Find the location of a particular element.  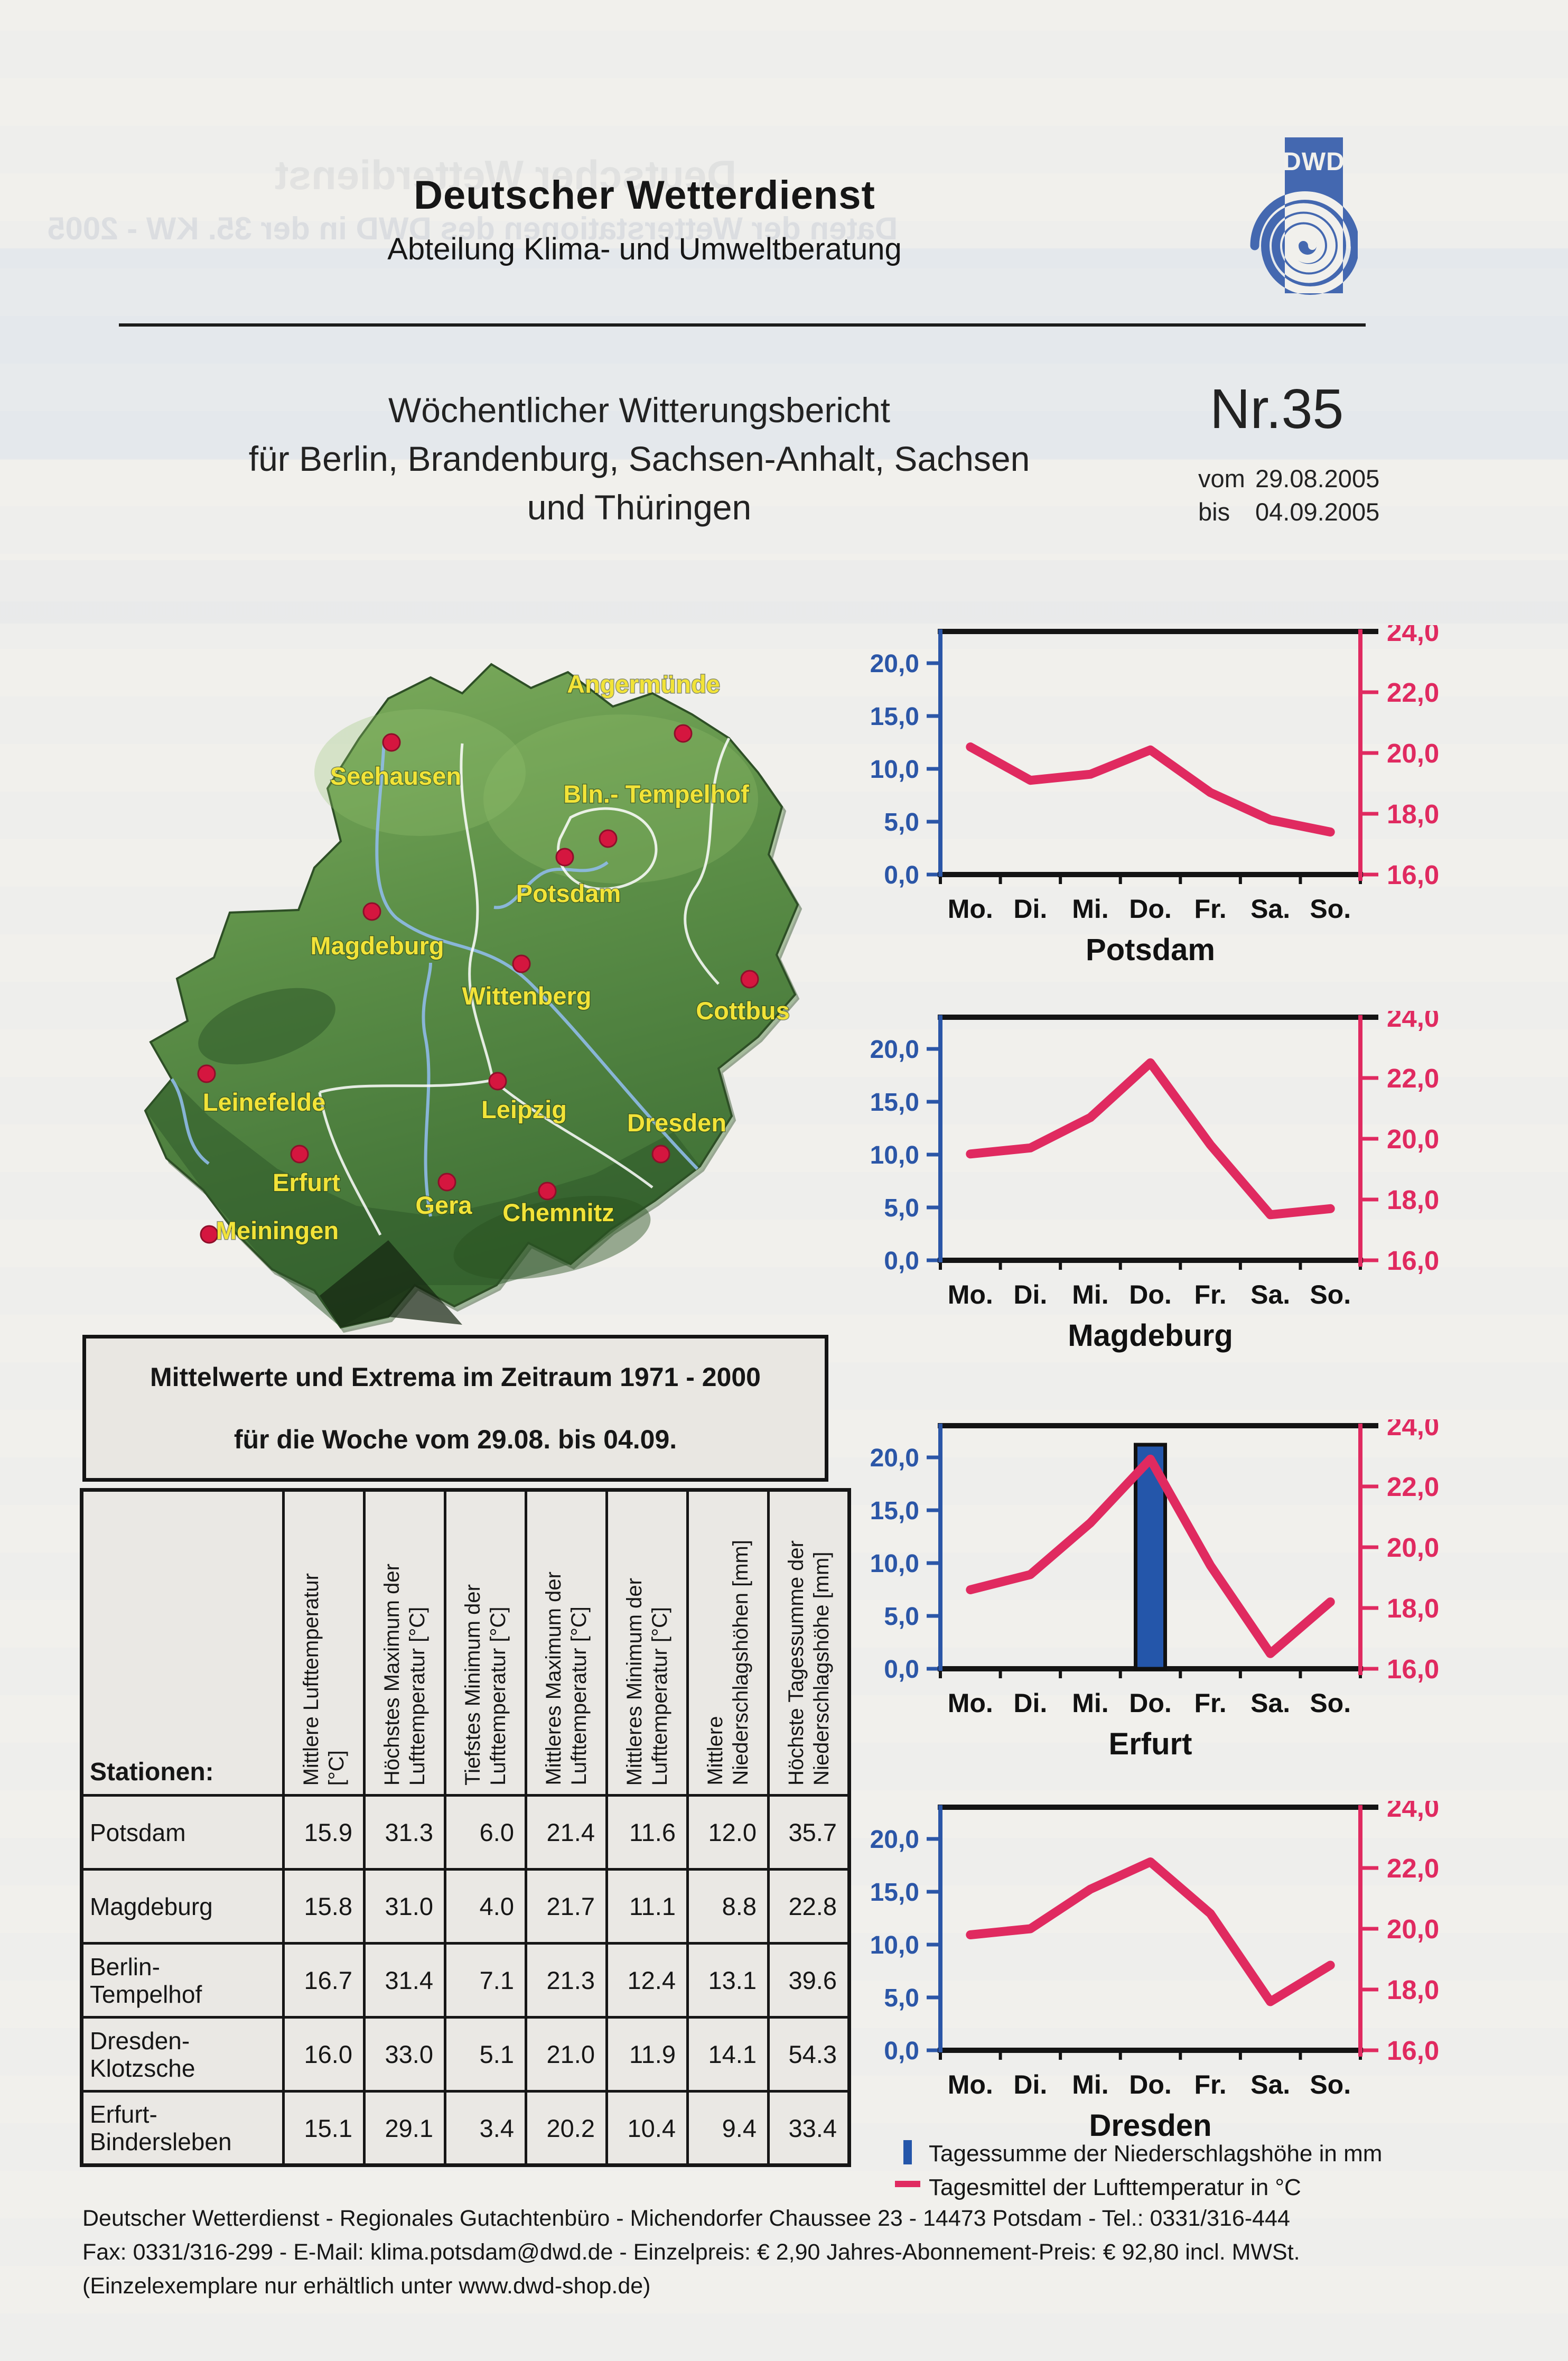

table-cell: 21.0 is located at coordinates (566, 2054).